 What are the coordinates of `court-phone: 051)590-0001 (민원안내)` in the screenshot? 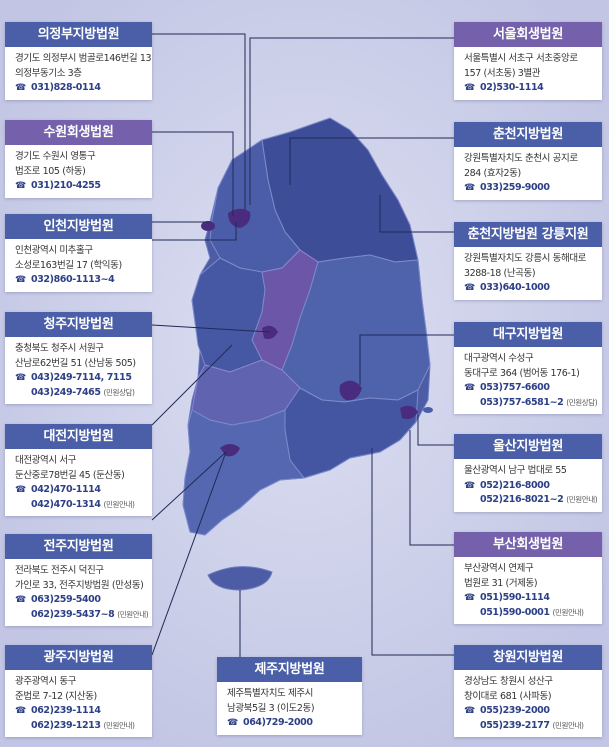 It's located at (532, 612).